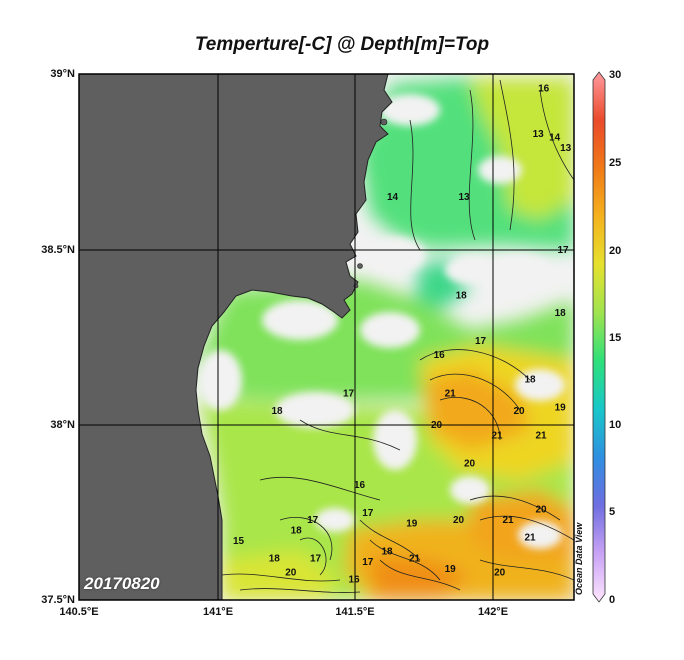  What do you see at coordinates (62, 74) in the screenshot?
I see `lat-tick-39: 39°N` at bounding box center [62, 74].